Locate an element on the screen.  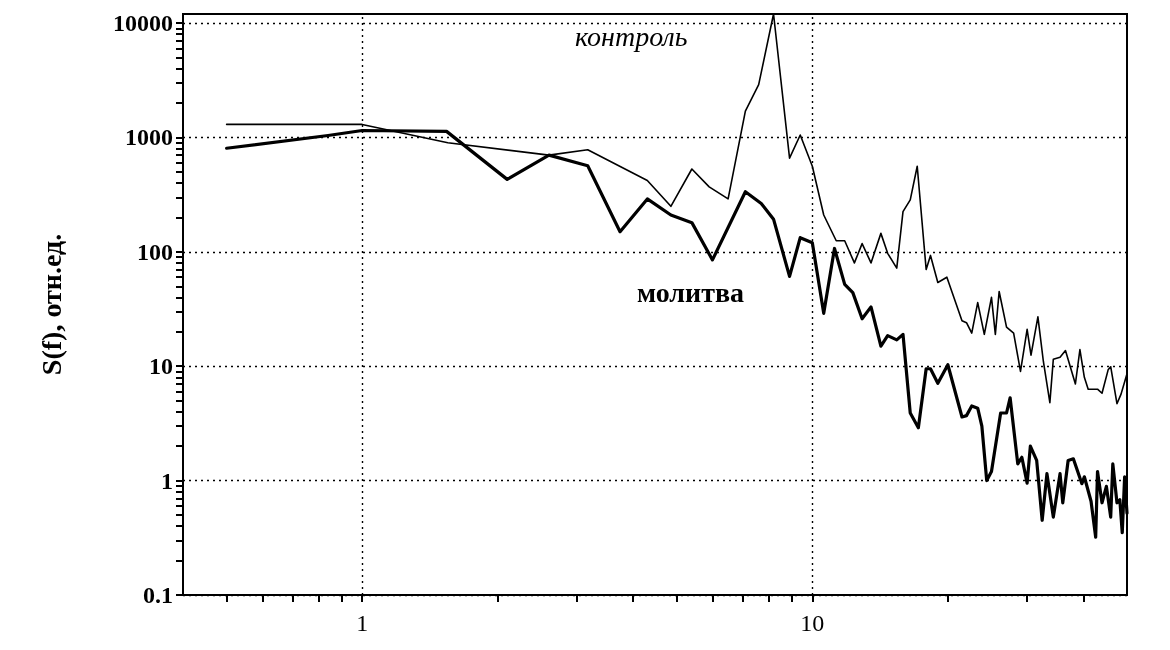
y-tick-label: 1000 is located at coordinates (149, 137).